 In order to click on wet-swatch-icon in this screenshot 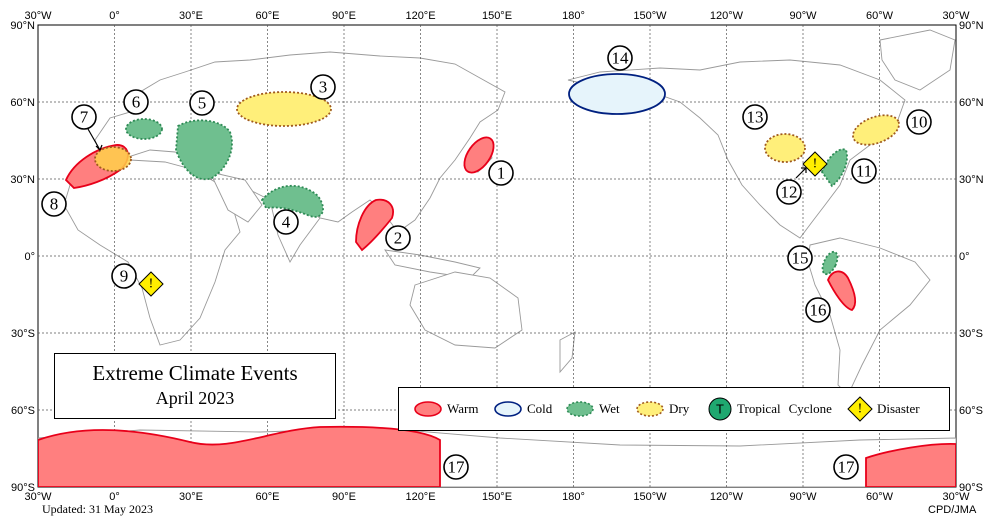, I will do `click(580, 409)`.